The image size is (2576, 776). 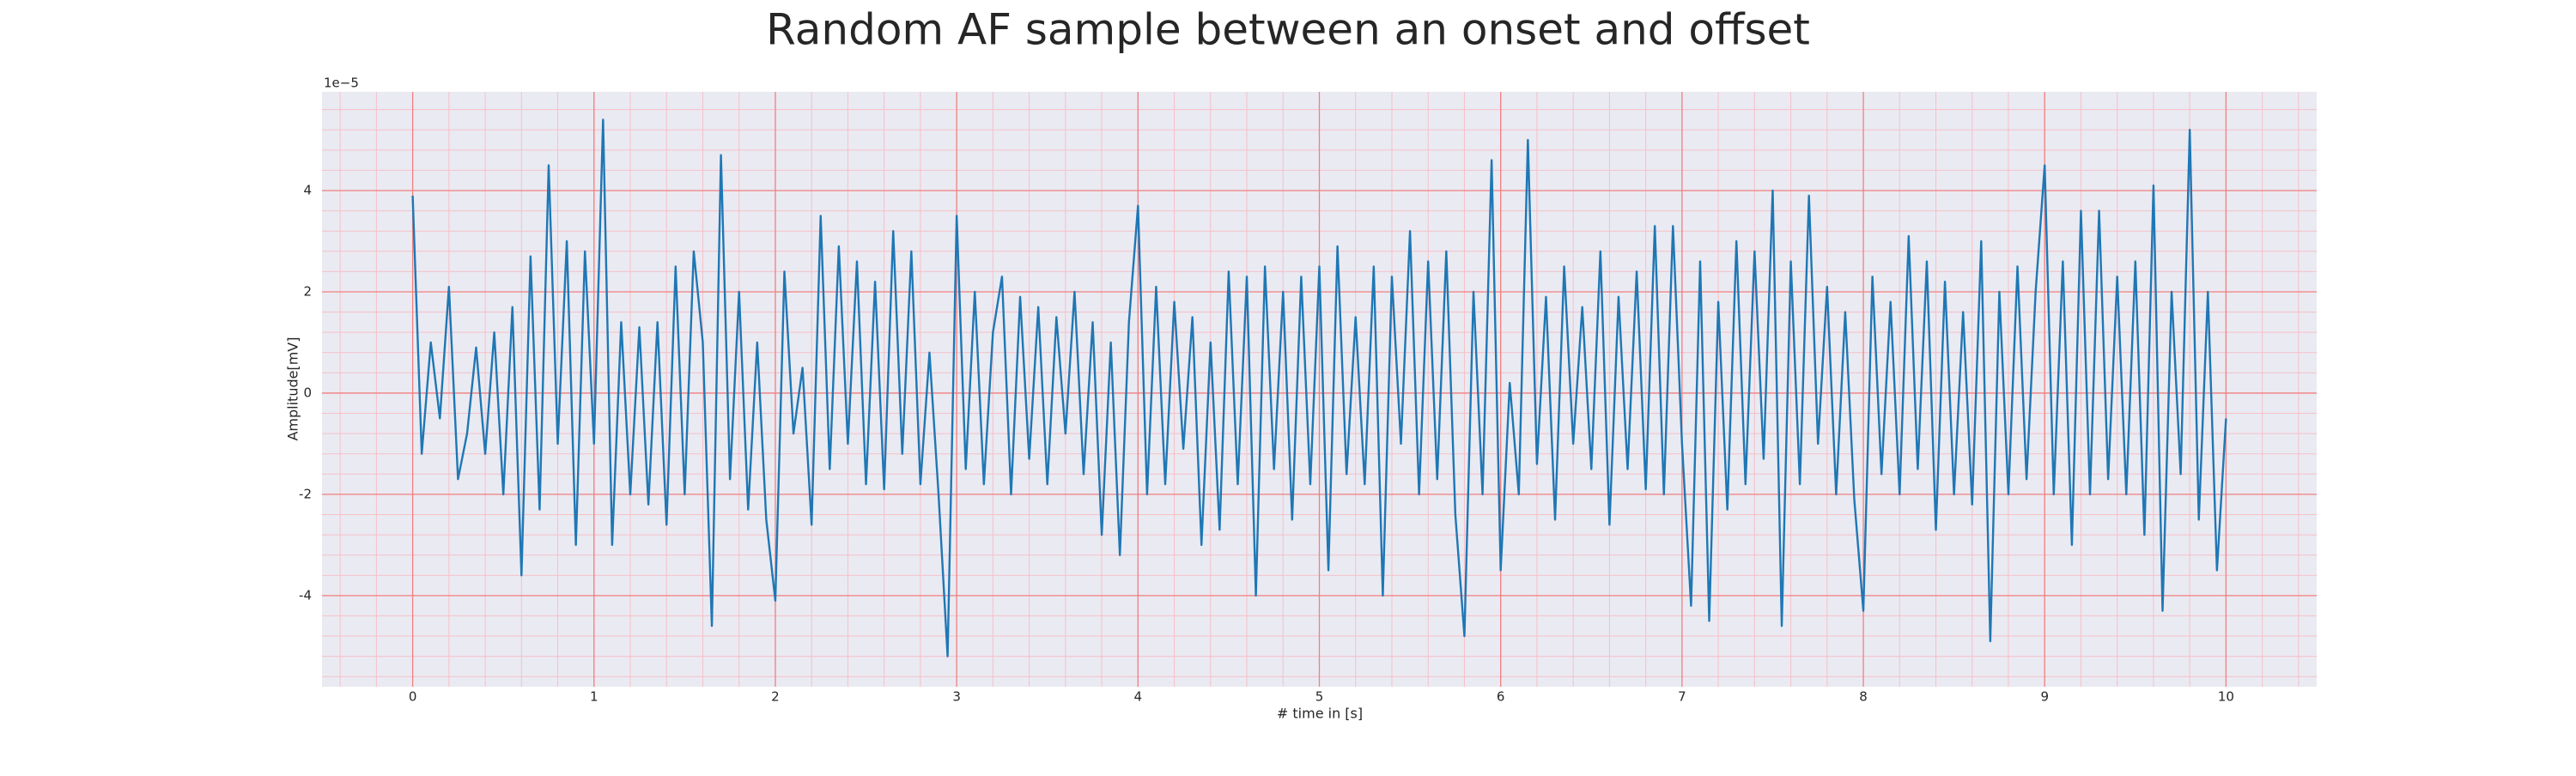 What do you see at coordinates (1501, 697) in the screenshot?
I see `x-tick-label: 6` at bounding box center [1501, 697].